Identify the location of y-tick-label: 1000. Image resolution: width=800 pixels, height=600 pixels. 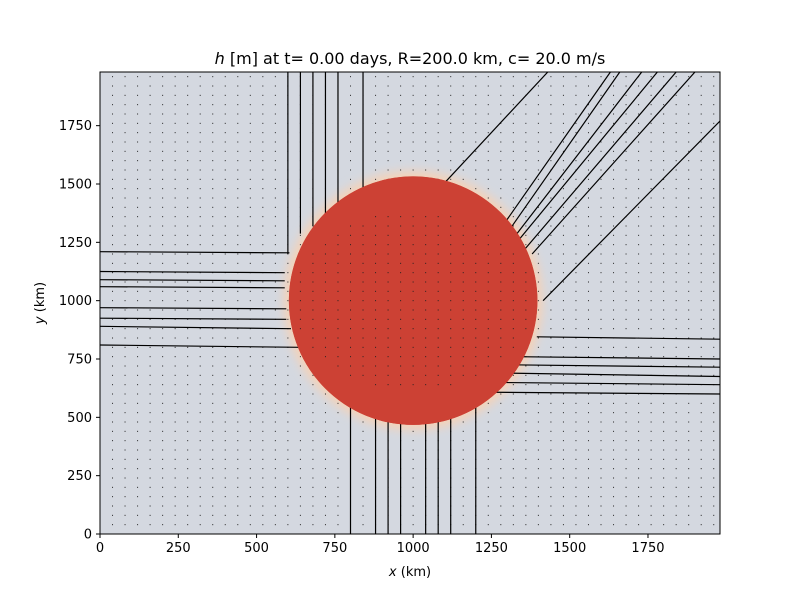
(75, 301).